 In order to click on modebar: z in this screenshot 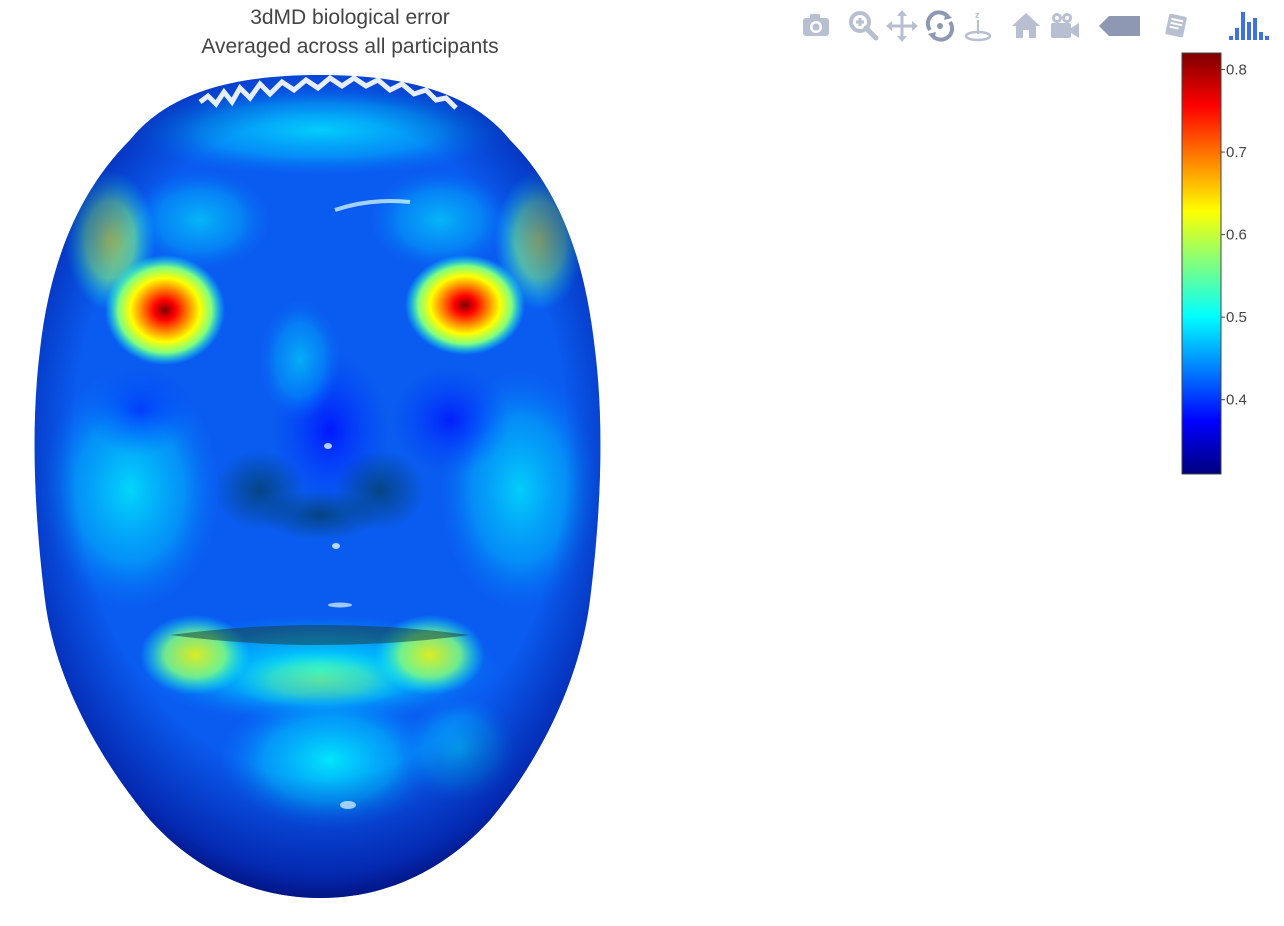, I will do `click(1036, 26)`.